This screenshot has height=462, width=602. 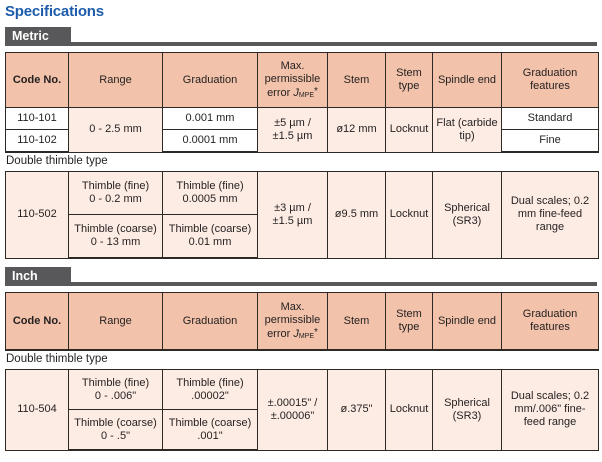 I want to click on inch-tab-rule, so click(x=301, y=284).